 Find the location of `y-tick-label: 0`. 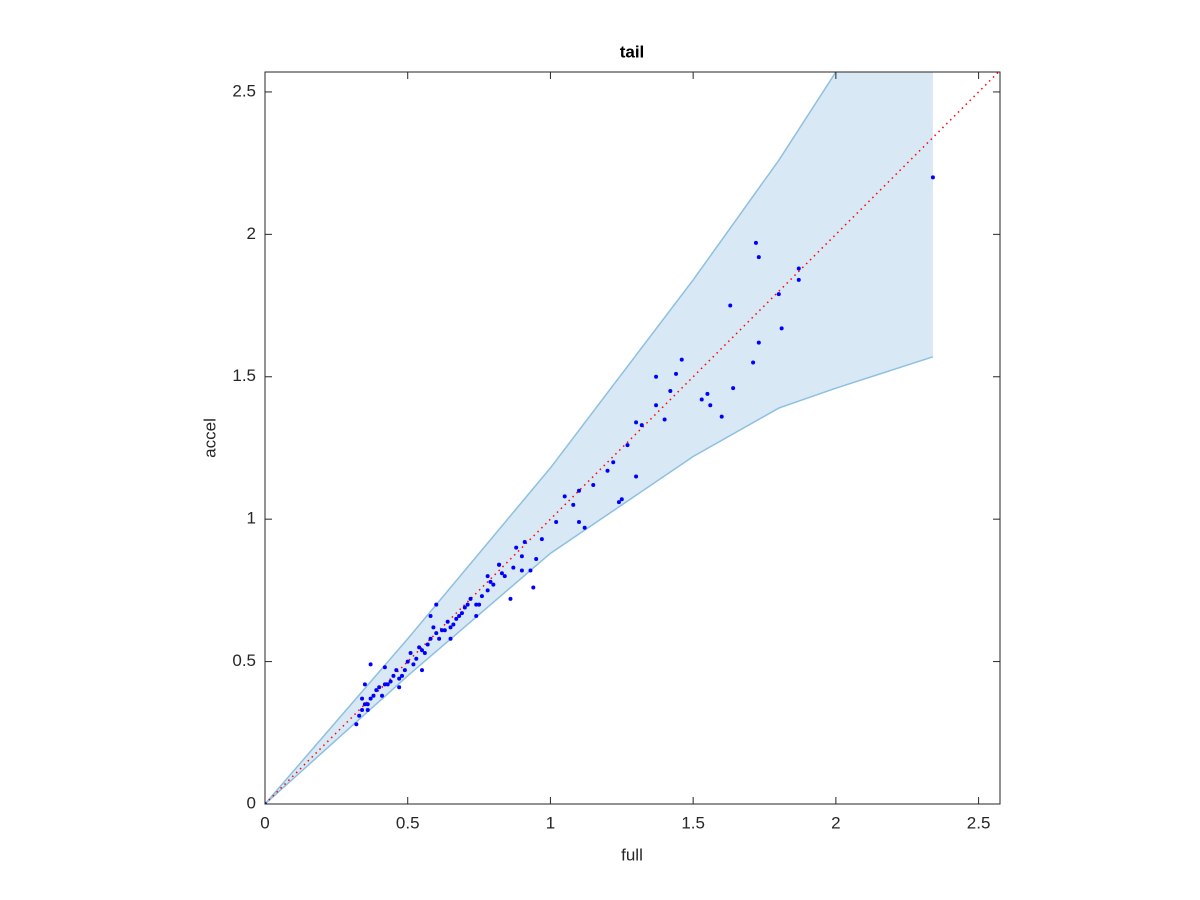

y-tick-label: 0 is located at coordinates (251, 802).